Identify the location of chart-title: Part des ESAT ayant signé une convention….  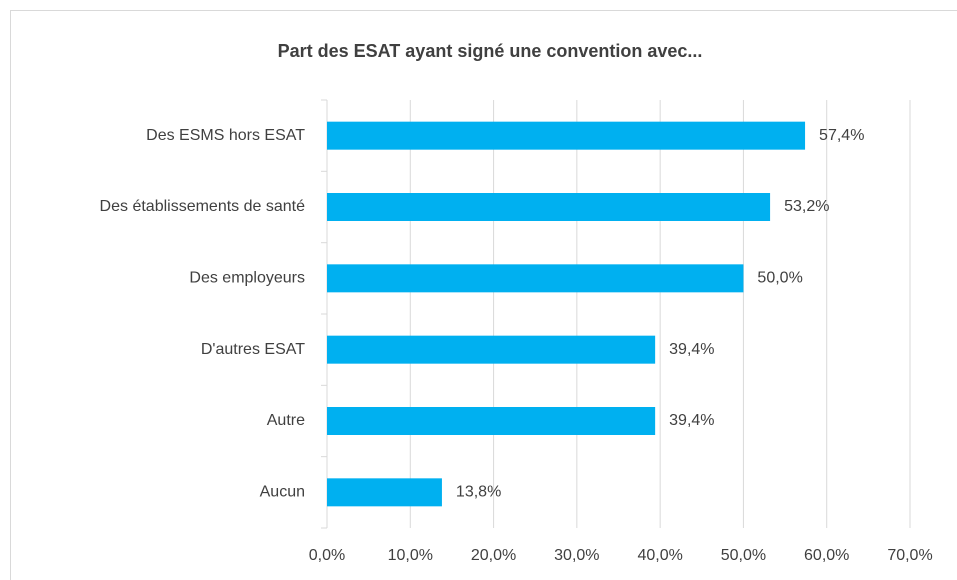
(490, 51).